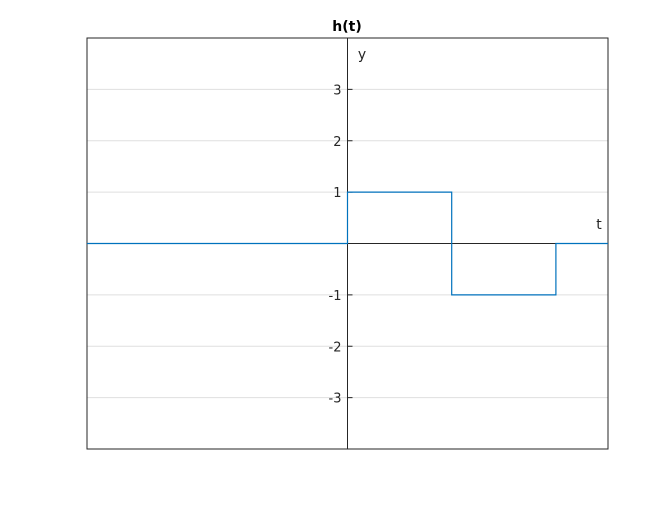 This screenshot has height=508, width=672. Describe the element at coordinates (335, 399) in the screenshot. I see `y-tick-label-5: -3` at that location.